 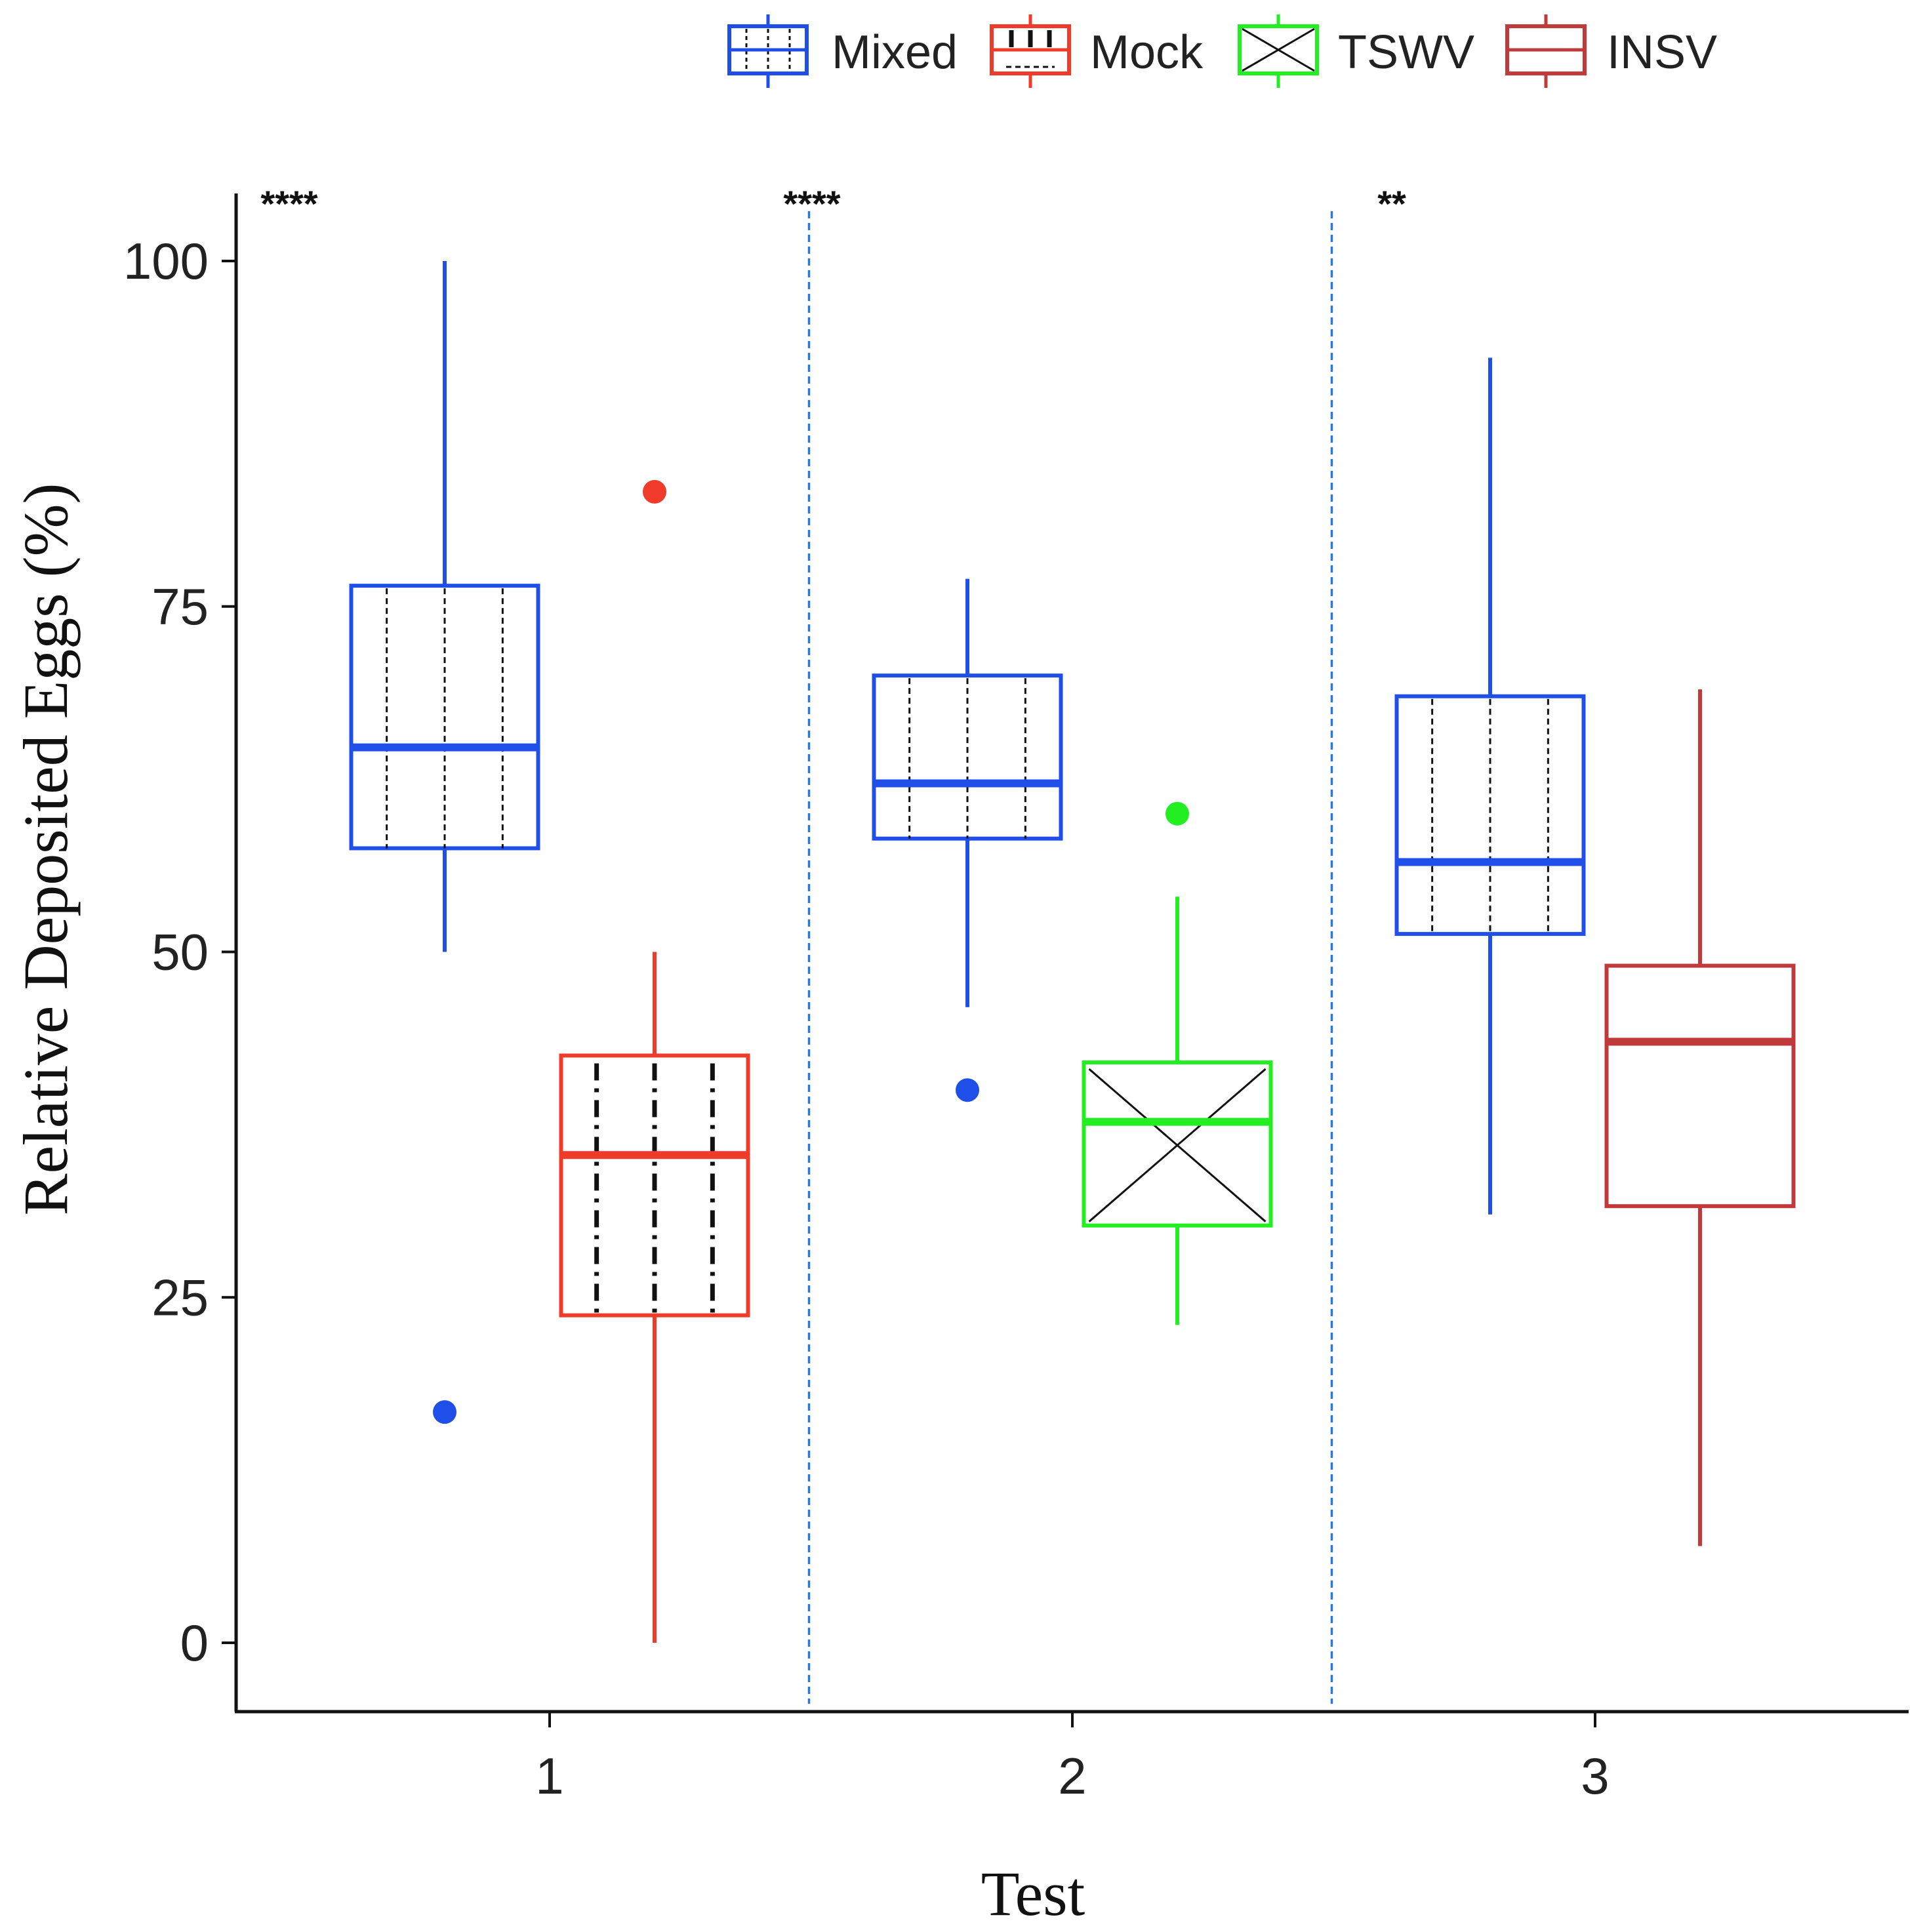 What do you see at coordinates (1595, 1776) in the screenshot?
I see `x-tick-label-3: 3` at bounding box center [1595, 1776].